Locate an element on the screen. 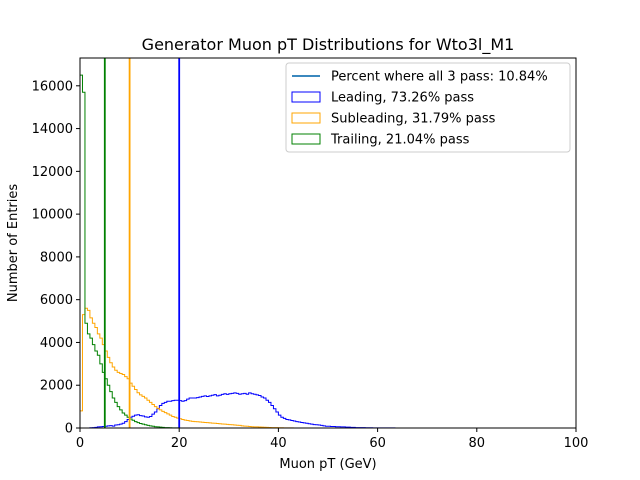 The image size is (640, 480). y-axis-label: Number of Entries is located at coordinates (13, 243).